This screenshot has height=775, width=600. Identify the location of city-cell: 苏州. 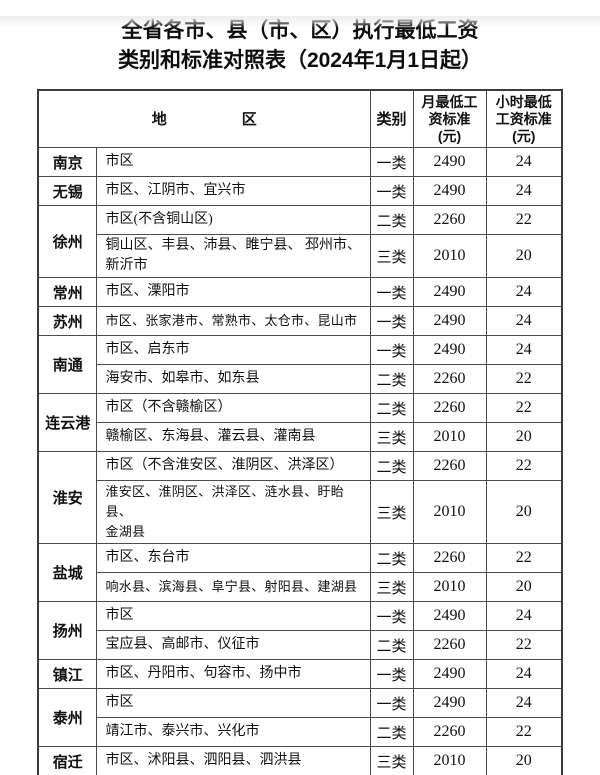
(67, 321).